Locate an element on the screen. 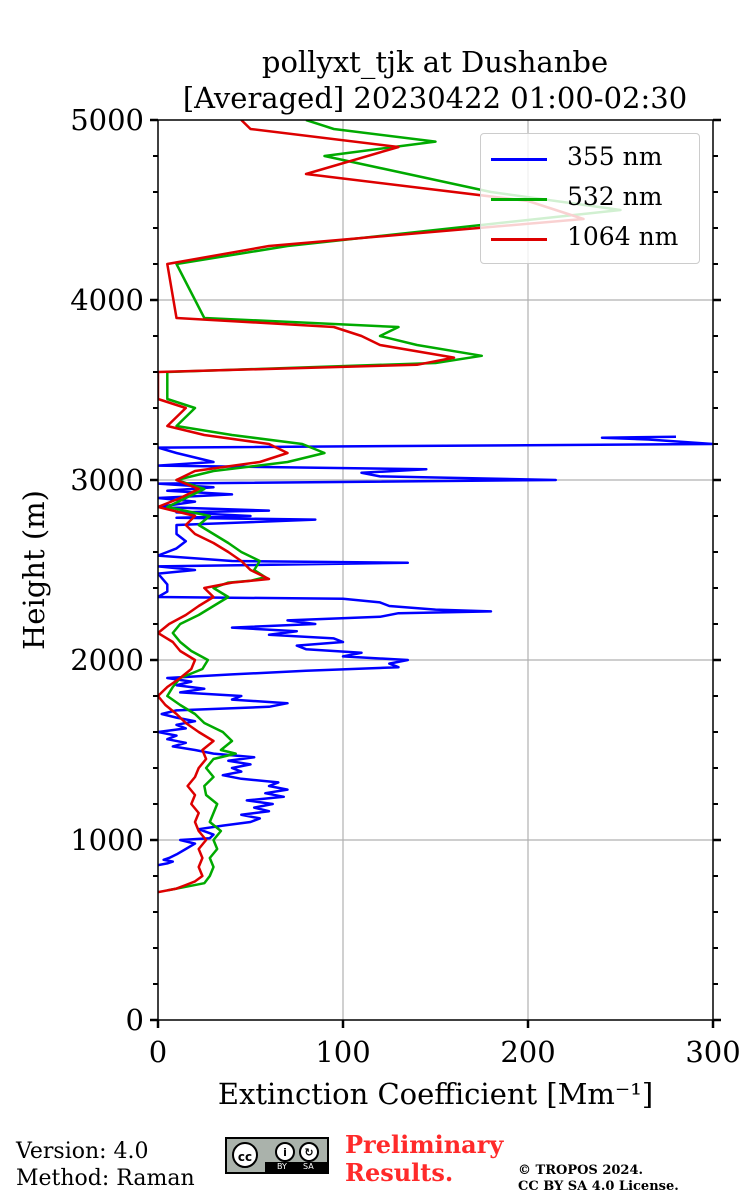  share-alike-icon: ↻ is located at coordinates (309, 1152).